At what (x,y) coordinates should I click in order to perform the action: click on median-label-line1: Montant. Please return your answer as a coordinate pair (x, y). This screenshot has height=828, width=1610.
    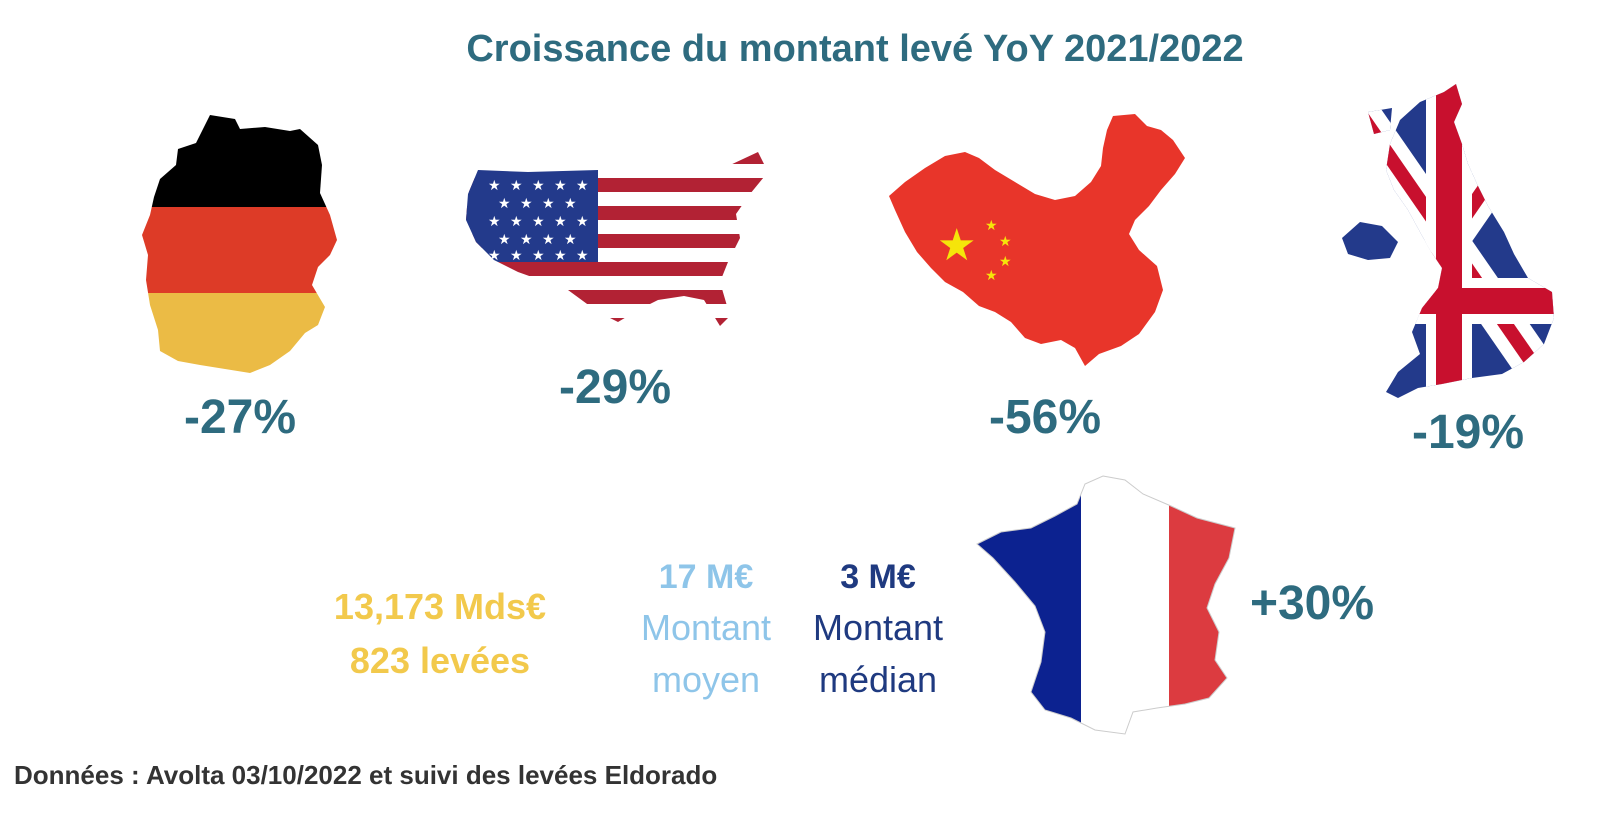
    Looking at the image, I should click on (878, 627).